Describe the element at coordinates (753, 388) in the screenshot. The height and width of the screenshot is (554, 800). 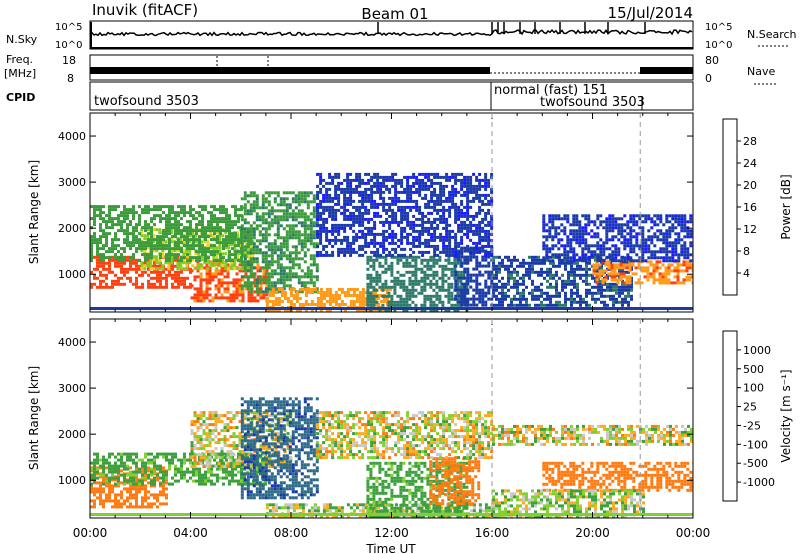
I see `velocity-colorbar-label: 100` at that location.